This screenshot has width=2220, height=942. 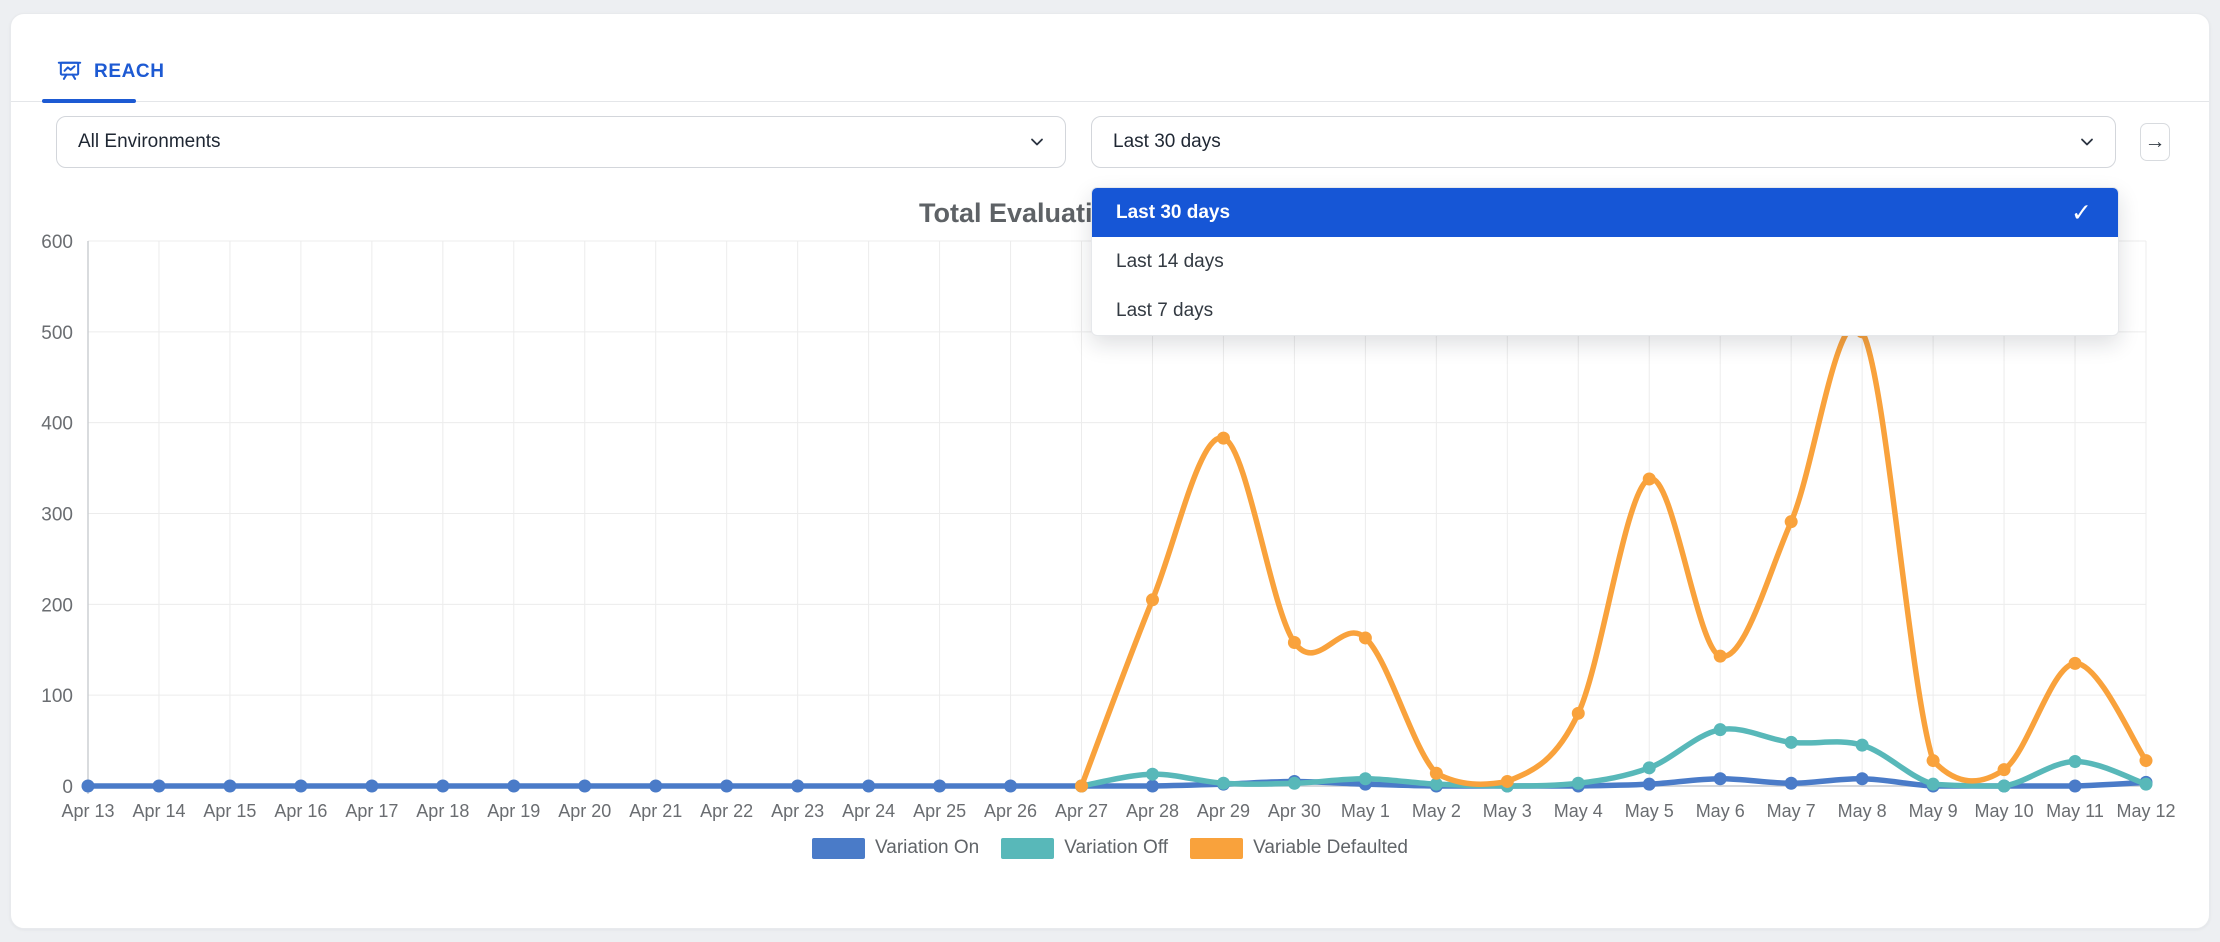 What do you see at coordinates (371, 811) in the screenshot?
I see `svg-text: Apr 17` at bounding box center [371, 811].